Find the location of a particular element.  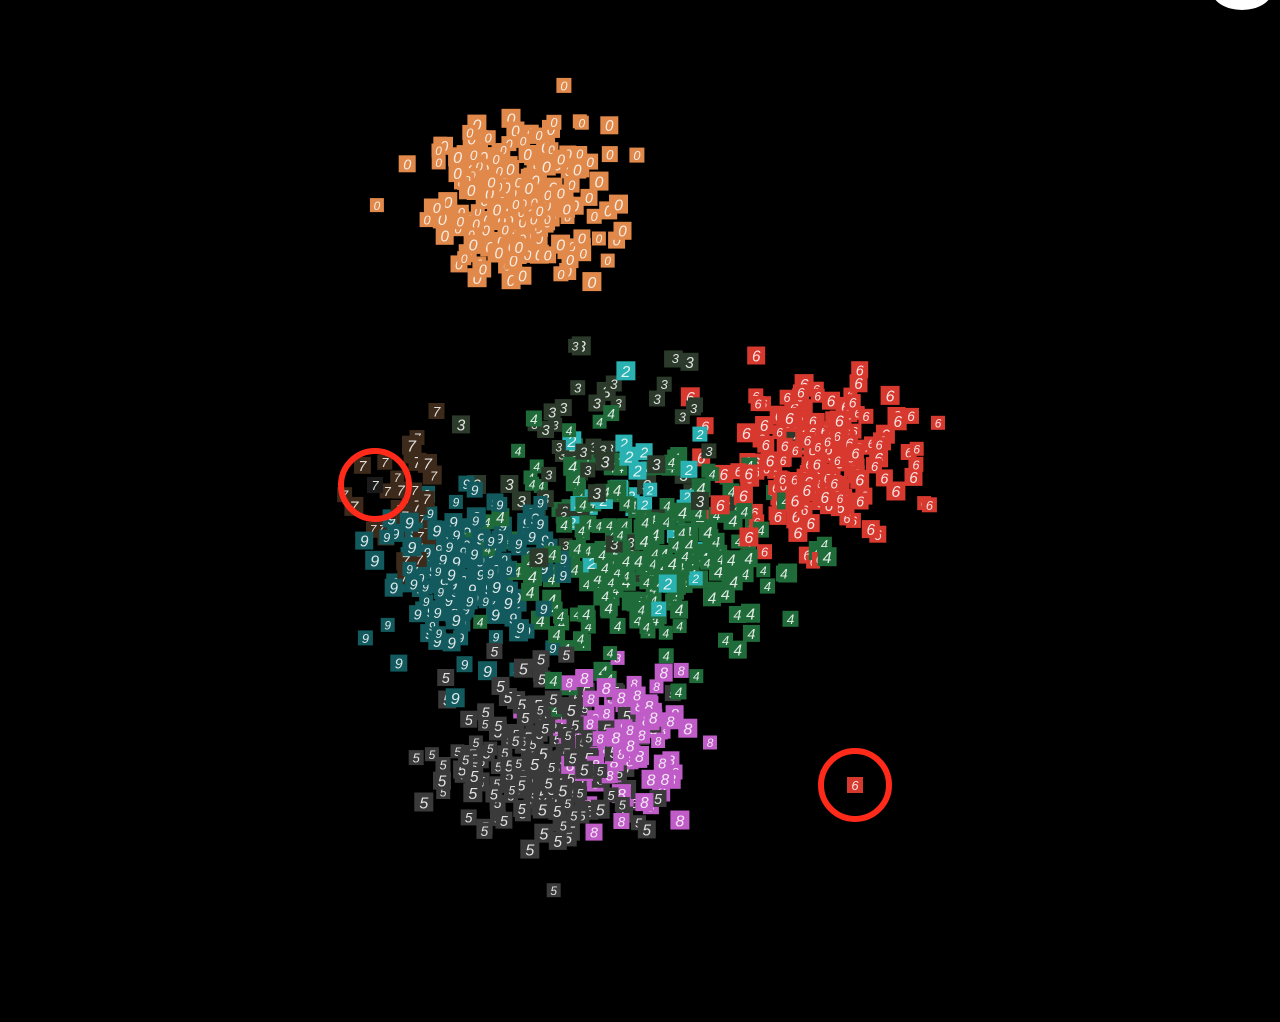

digit-point: 7 is located at coordinates (426, 499).